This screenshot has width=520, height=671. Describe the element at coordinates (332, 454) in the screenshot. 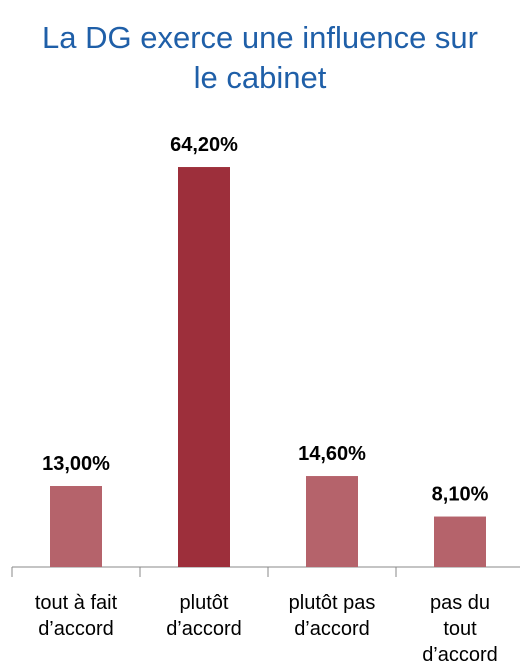

I see `value-label: 14,60%` at that location.